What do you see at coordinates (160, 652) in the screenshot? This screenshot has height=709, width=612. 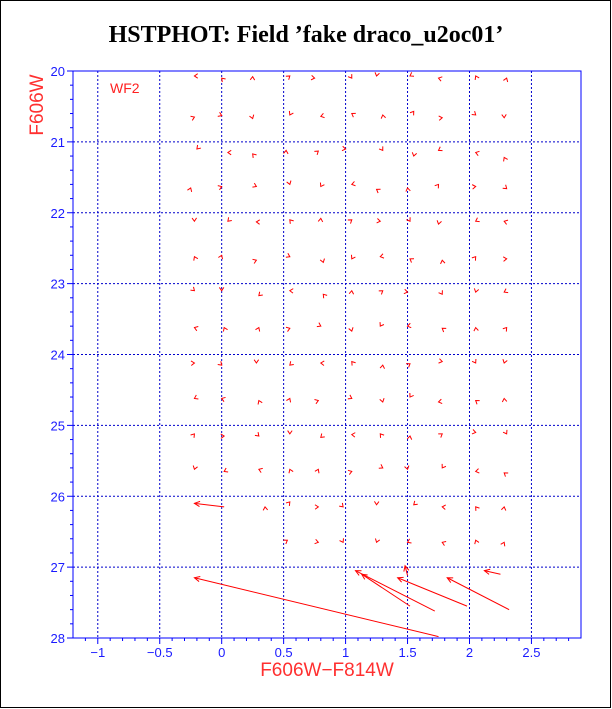 I see `x-tick-label: −0.5` at bounding box center [160, 652].